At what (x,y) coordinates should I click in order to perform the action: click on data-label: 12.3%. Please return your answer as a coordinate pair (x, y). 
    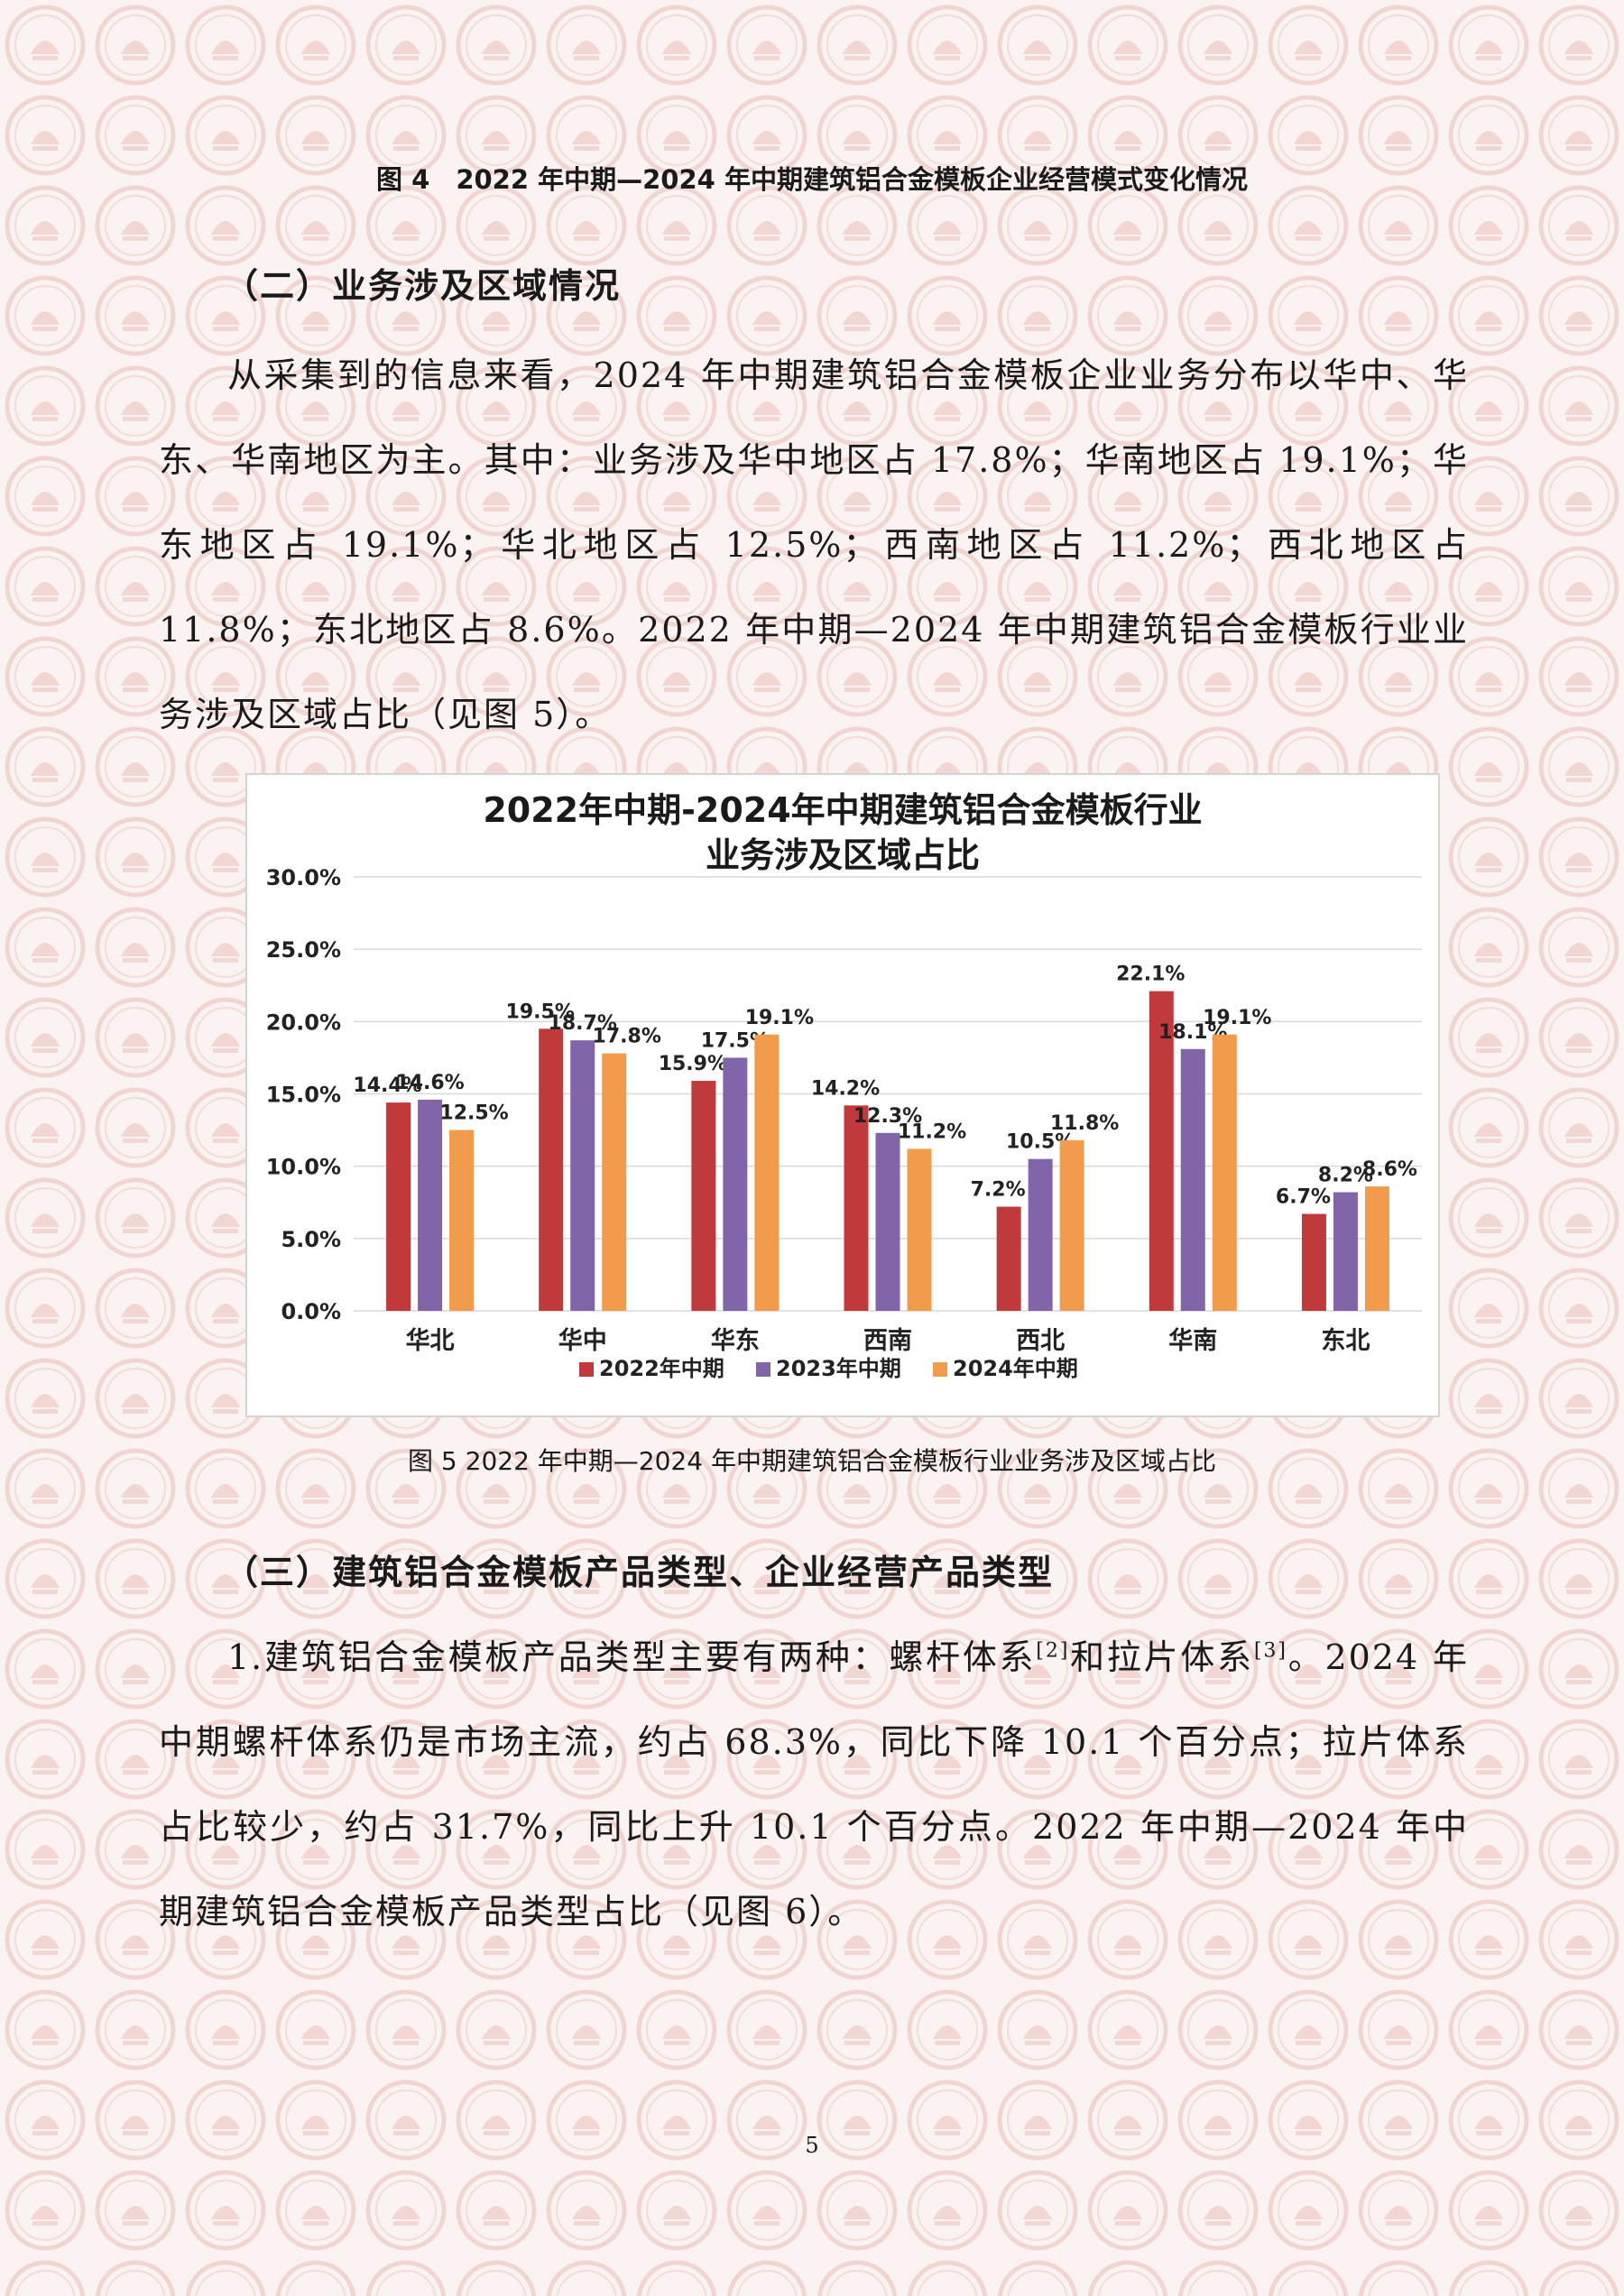
    Looking at the image, I should click on (888, 1116).